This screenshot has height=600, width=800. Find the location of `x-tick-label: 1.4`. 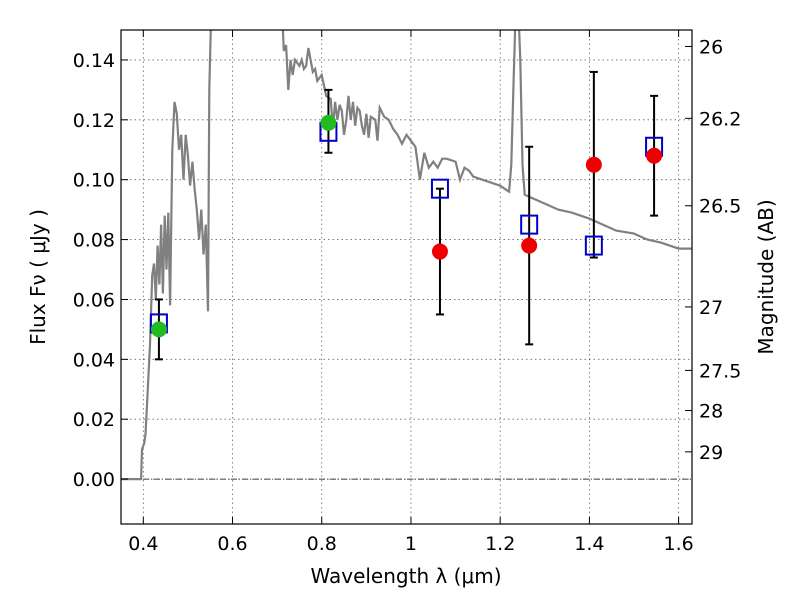

x-tick-label: 1.4 is located at coordinates (589, 544).